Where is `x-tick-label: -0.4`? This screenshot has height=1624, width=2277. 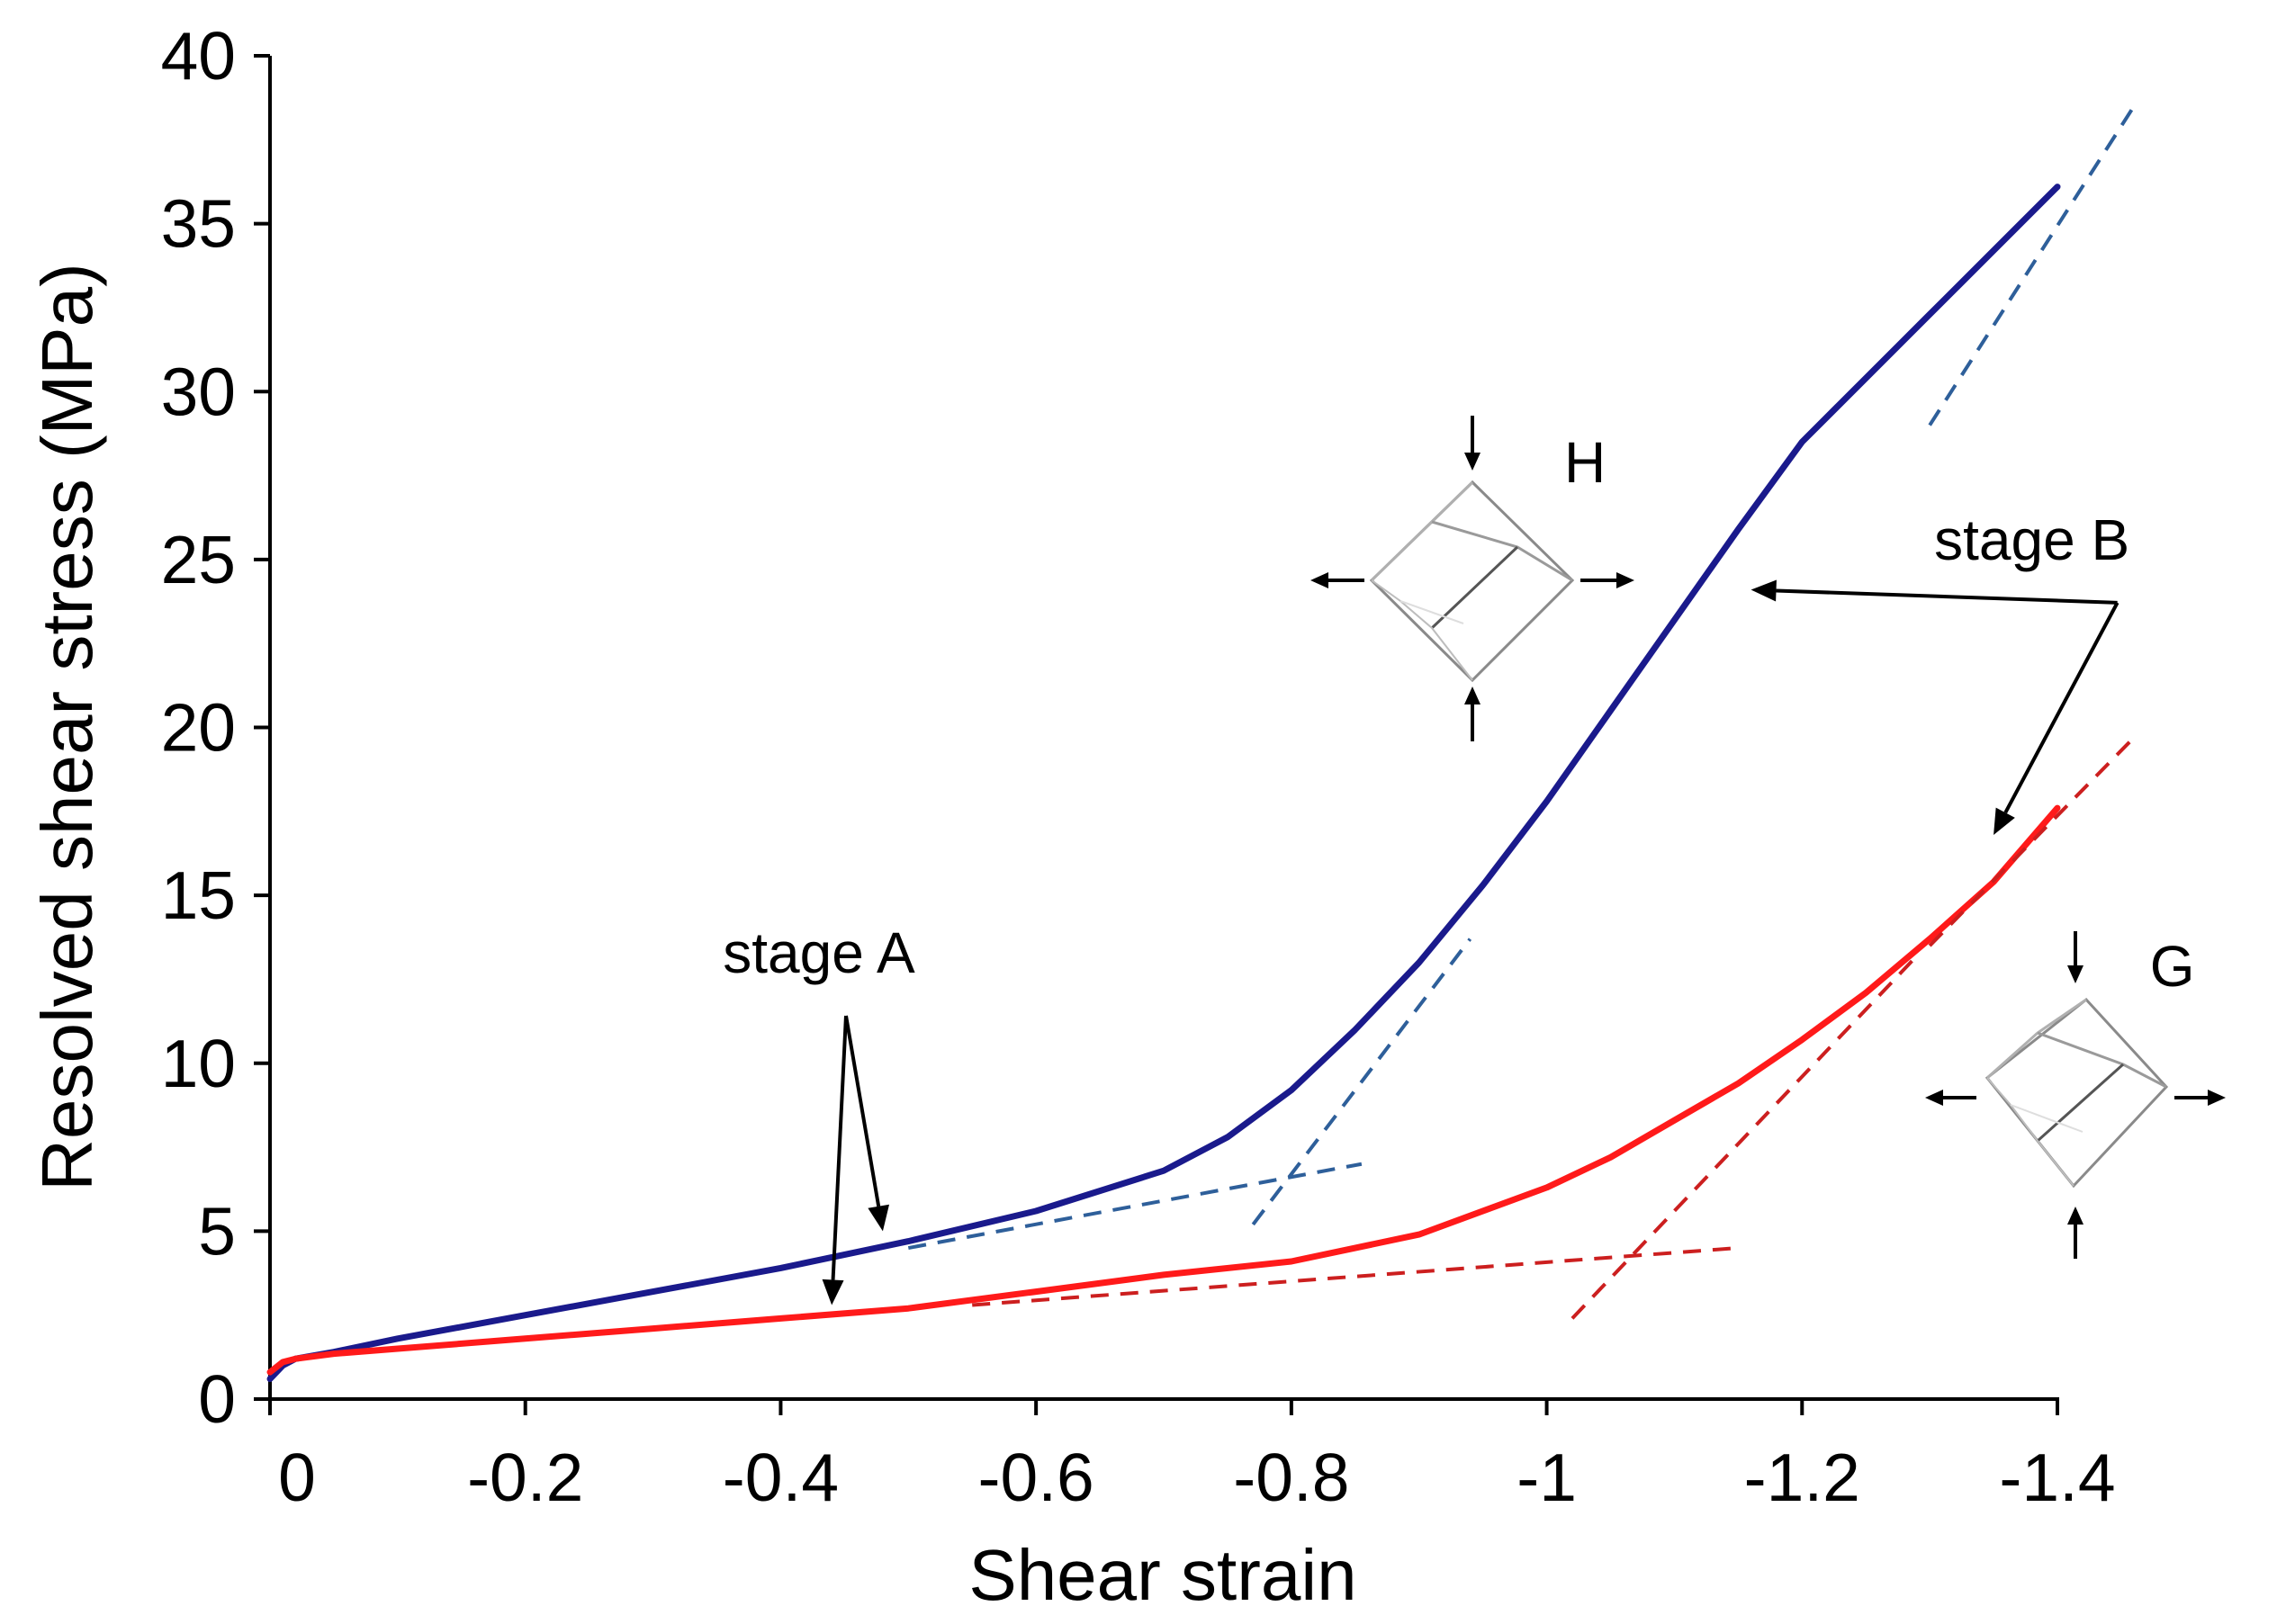 x-tick-label: -0.4 is located at coordinates (781, 1477).